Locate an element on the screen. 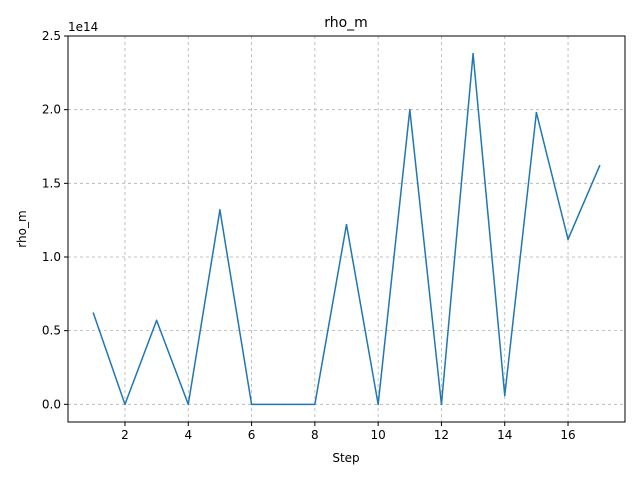  x-tick-label: 4 is located at coordinates (188, 435).